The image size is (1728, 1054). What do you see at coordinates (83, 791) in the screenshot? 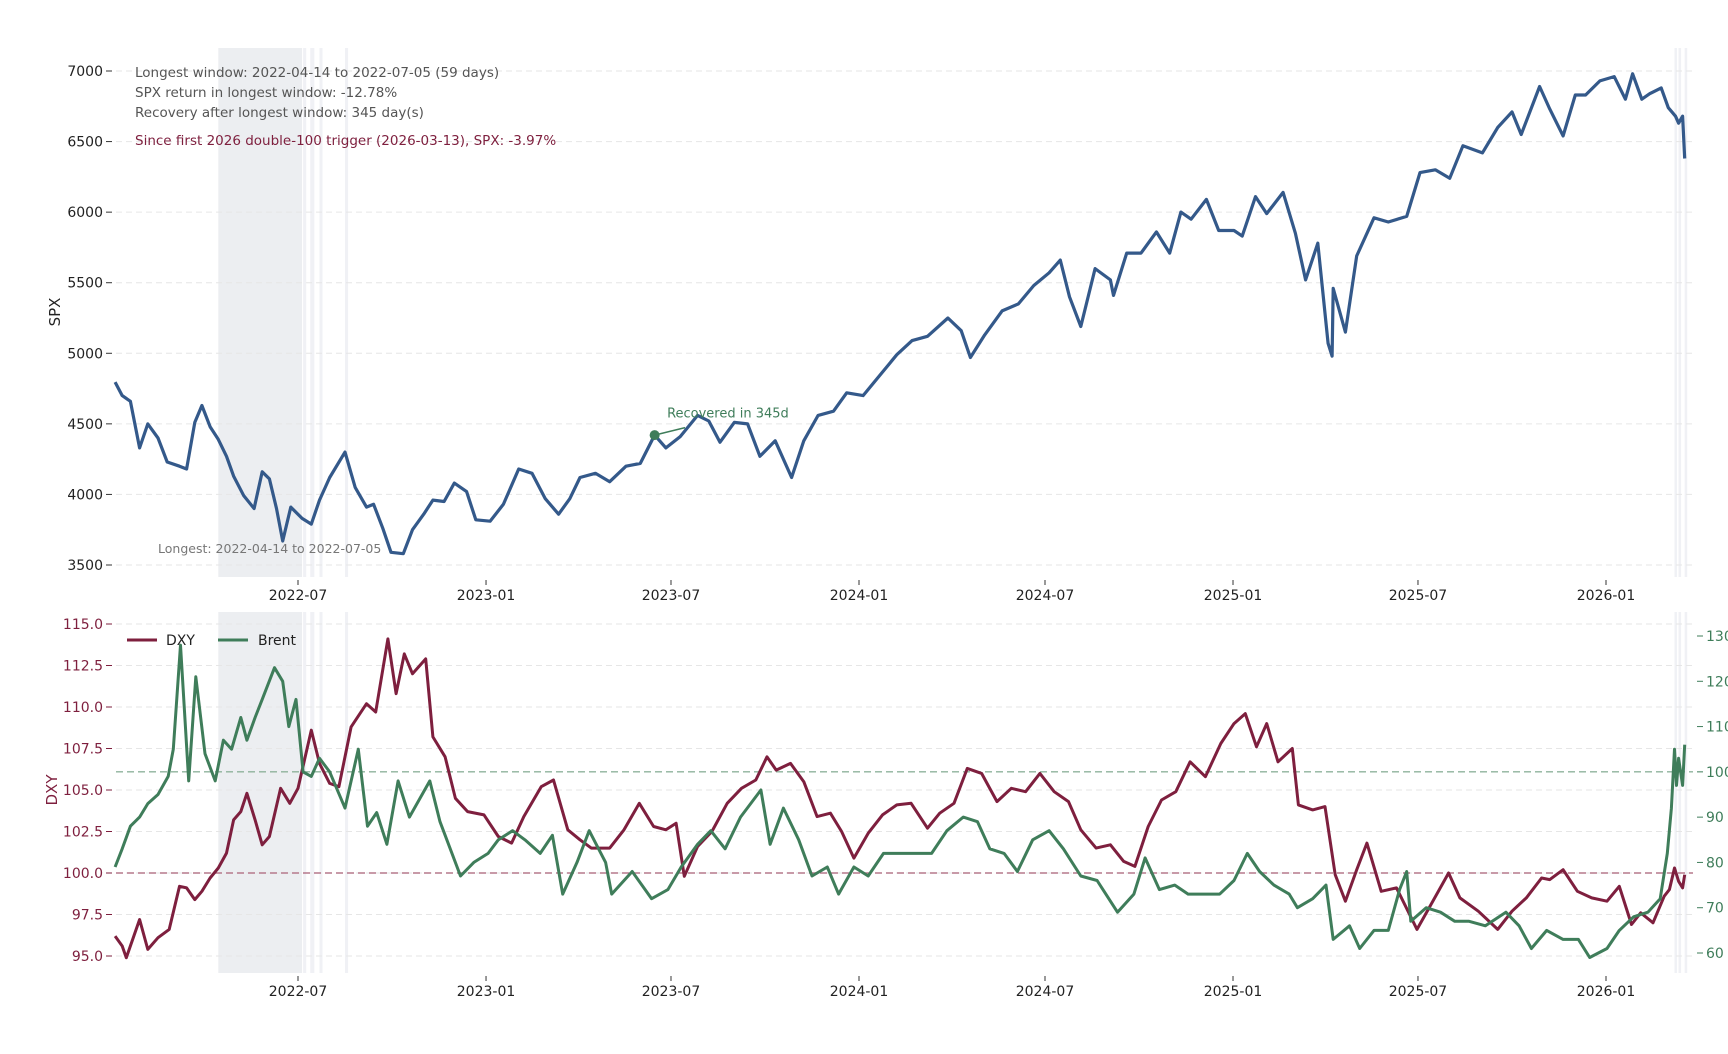
I see `y-tick-label: 105.0` at bounding box center [83, 791].